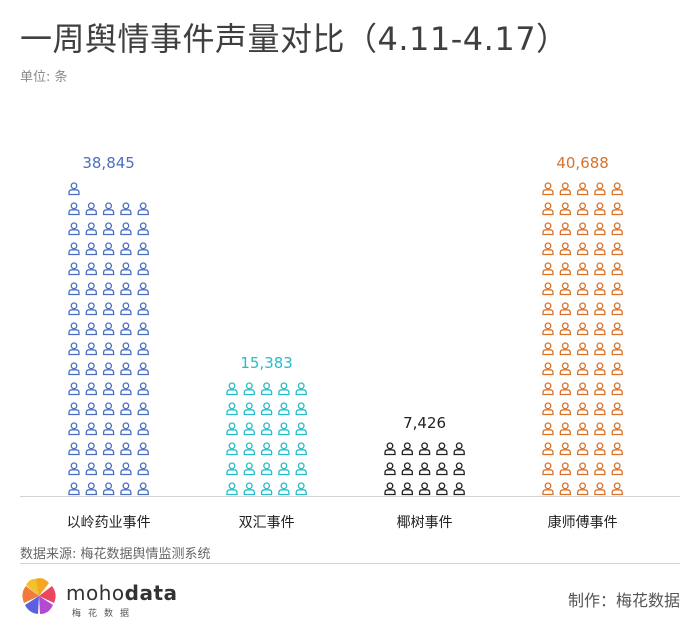 Image resolution: width=700 pixels, height=628 pixels. What do you see at coordinates (266, 439) in the screenshot?
I see `pictogram-bar` at bounding box center [266, 439].